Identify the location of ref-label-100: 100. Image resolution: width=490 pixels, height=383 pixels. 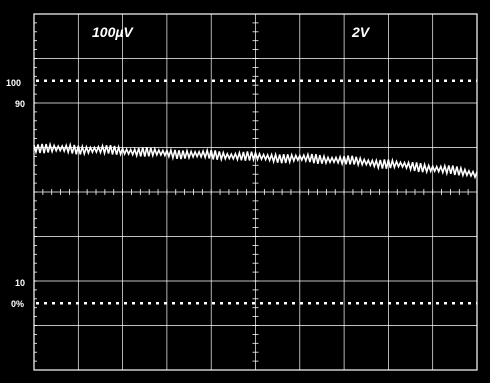
(13, 83).